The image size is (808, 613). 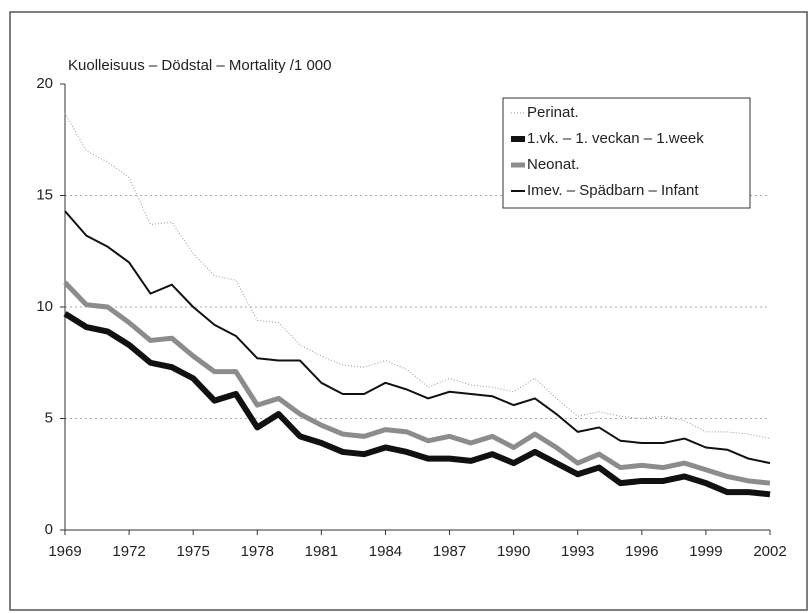 I want to click on x-tick-label: 1981, so click(x=321, y=551).